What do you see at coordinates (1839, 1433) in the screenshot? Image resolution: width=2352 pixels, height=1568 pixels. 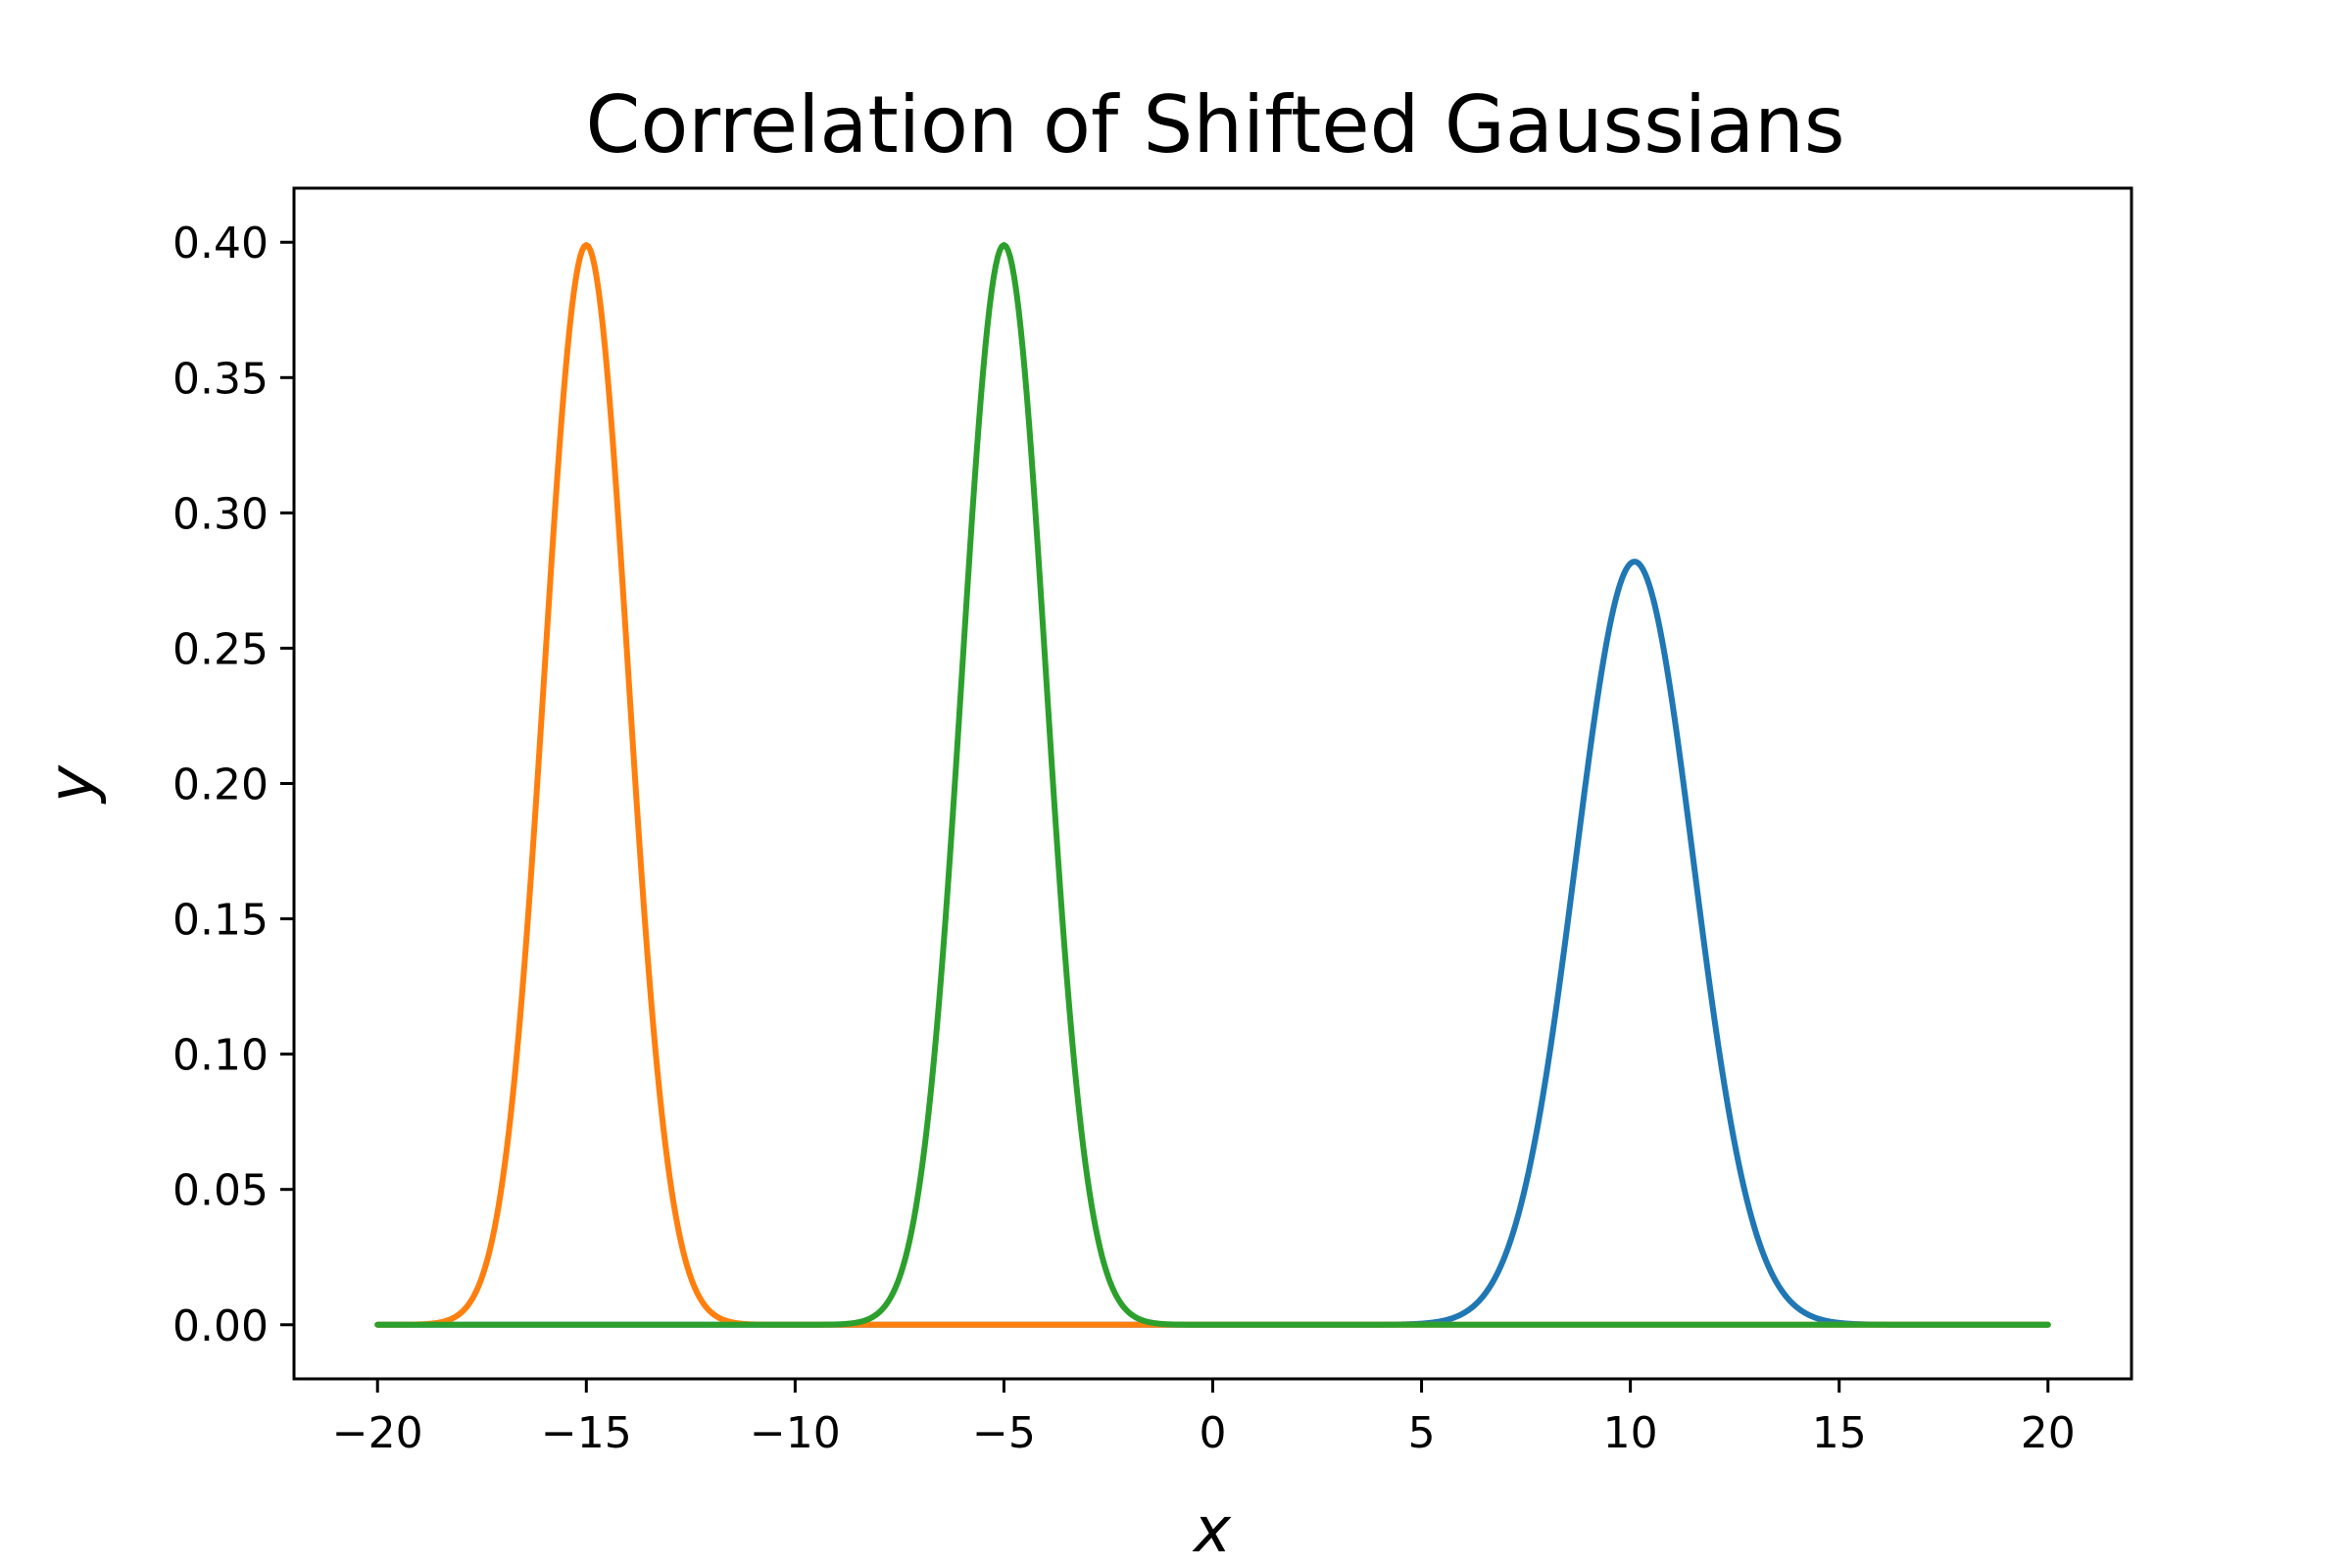 I see `x-tick-label: 15` at bounding box center [1839, 1433].